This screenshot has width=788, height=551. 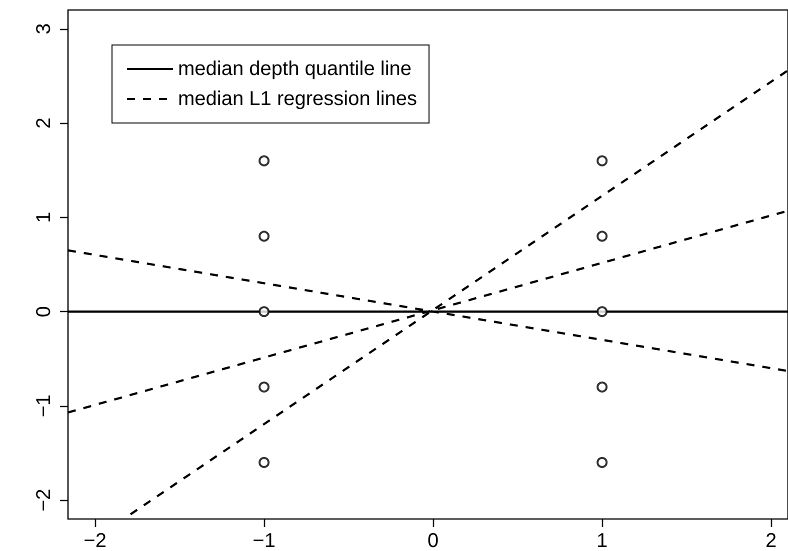 What do you see at coordinates (95, 540) in the screenshot?
I see `x-tick-label: −2` at bounding box center [95, 540].